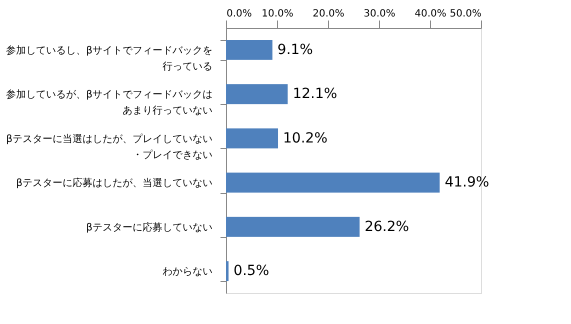 The width and height of the screenshot is (571, 324). I want to click on data-label: 12.1%, so click(315, 94).